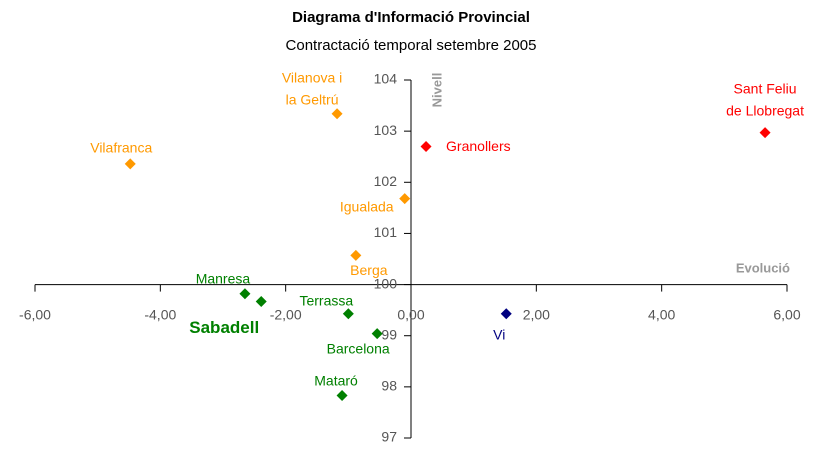 Image resolution: width=828 pixels, height=450 pixels. Describe the element at coordinates (410, 314) in the screenshot. I see `x-tick-label: 0,00` at that location.